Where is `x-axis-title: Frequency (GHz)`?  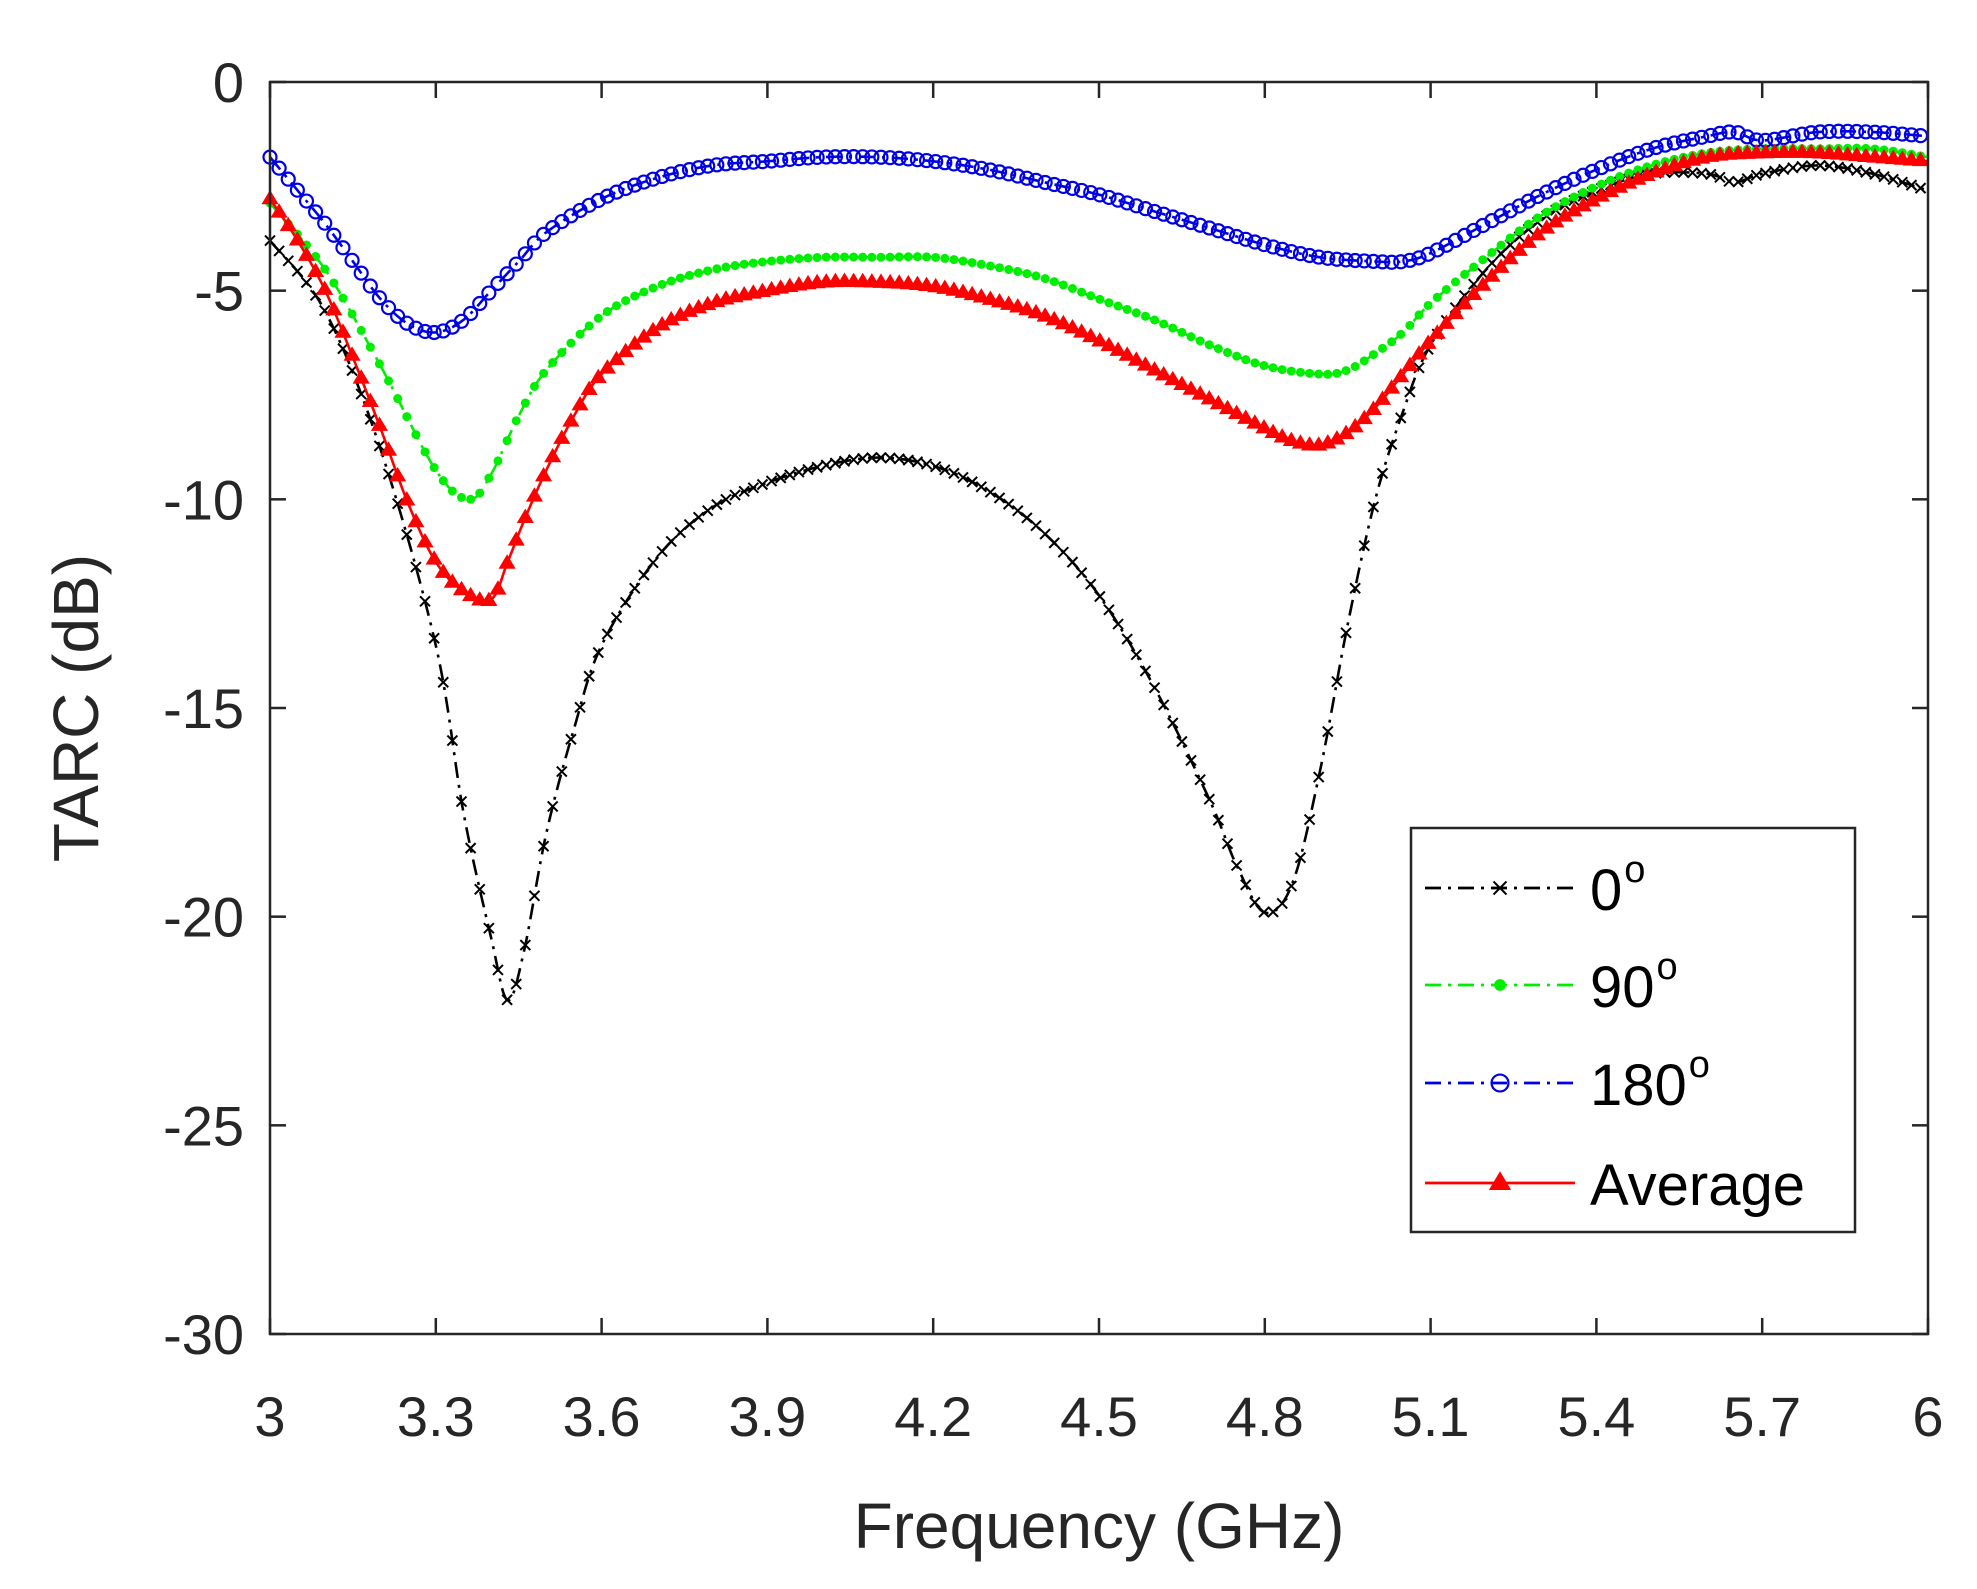 x-axis-title: Frequency (GHz) is located at coordinates (1099, 1526).